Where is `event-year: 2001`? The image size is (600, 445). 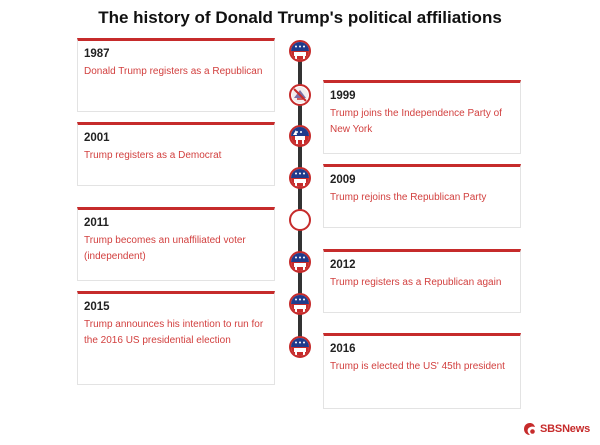 event-year: 2001 is located at coordinates (97, 138).